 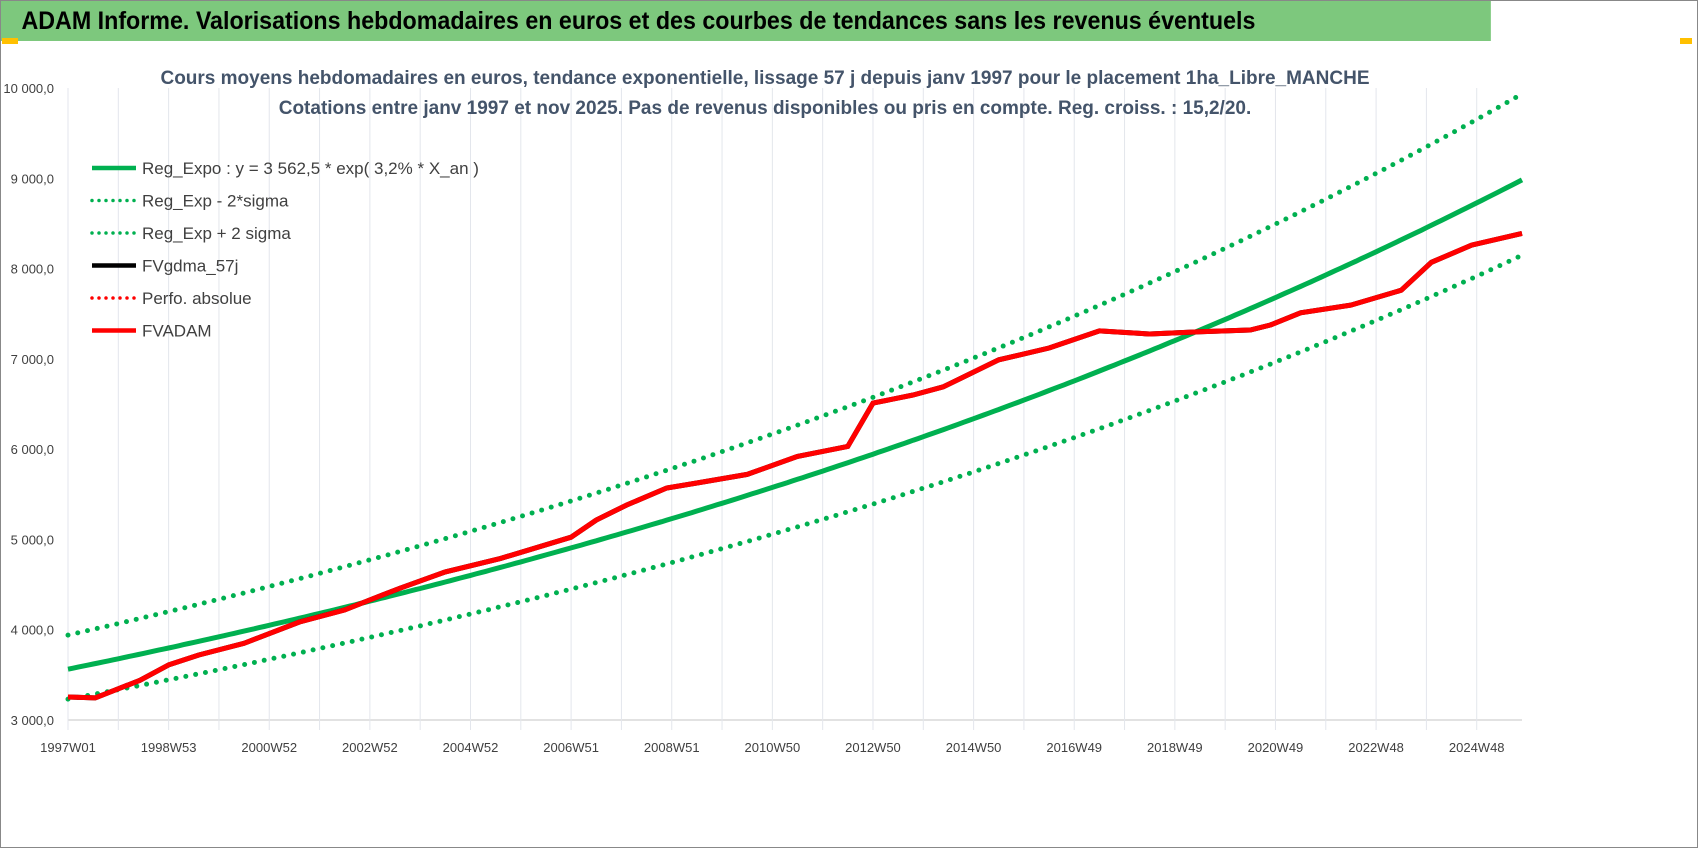 What do you see at coordinates (32, 449) in the screenshot?
I see `y-tick-label: 6 000,0` at bounding box center [32, 449].